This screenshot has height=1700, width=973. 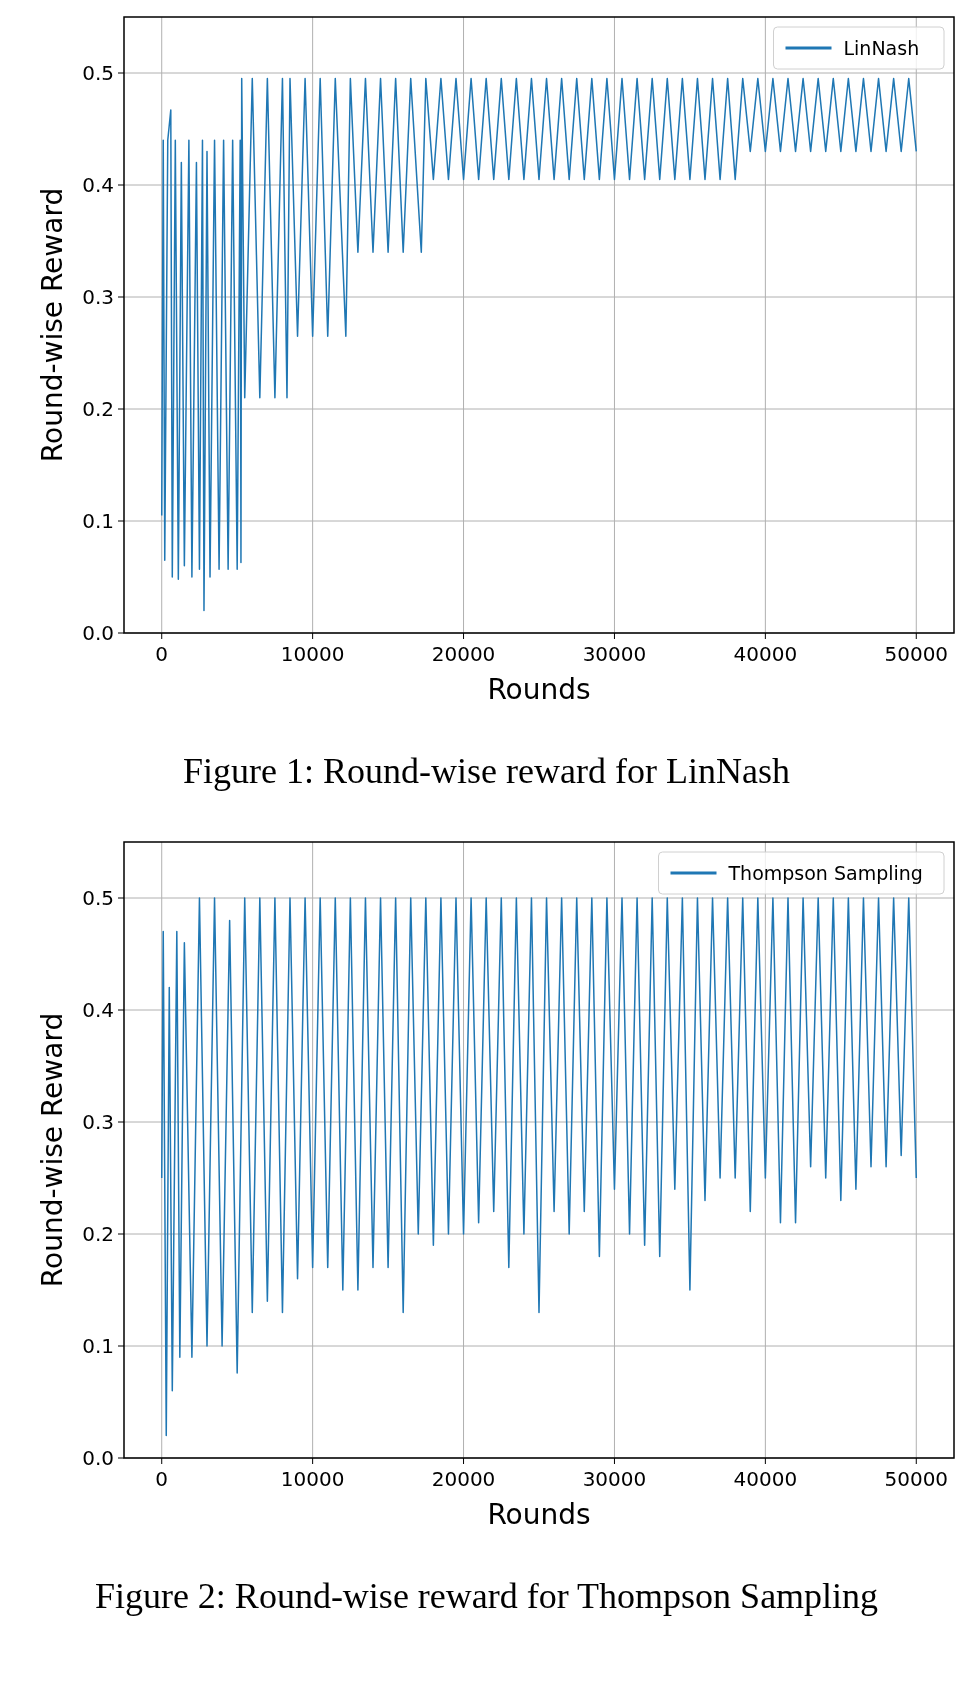 What do you see at coordinates (825, 872) in the screenshot?
I see `legend-label: Thompson Sampling` at bounding box center [825, 872].